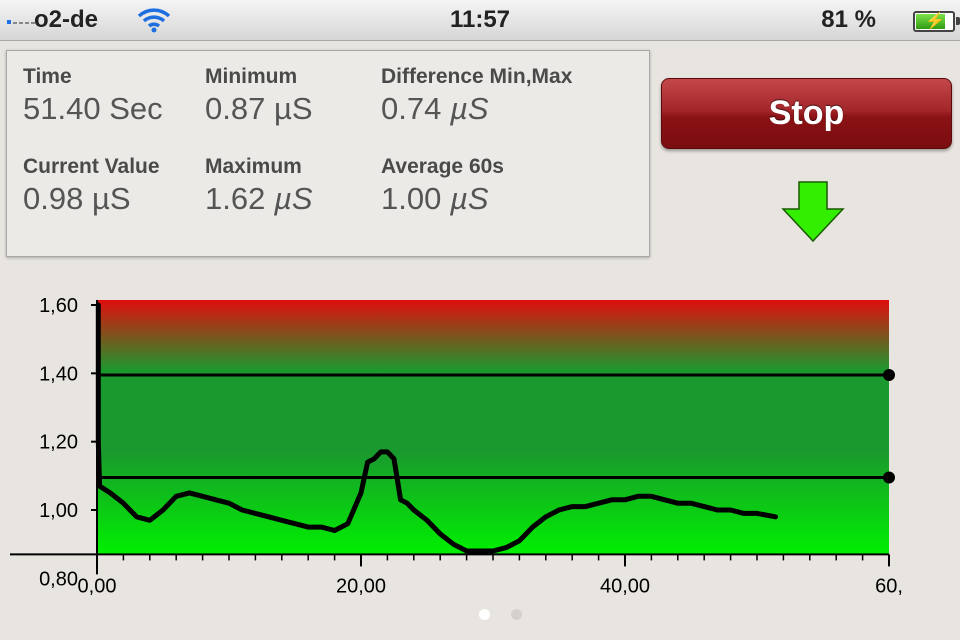  What do you see at coordinates (154, 20) in the screenshot?
I see `wifi-icon` at bounding box center [154, 20].